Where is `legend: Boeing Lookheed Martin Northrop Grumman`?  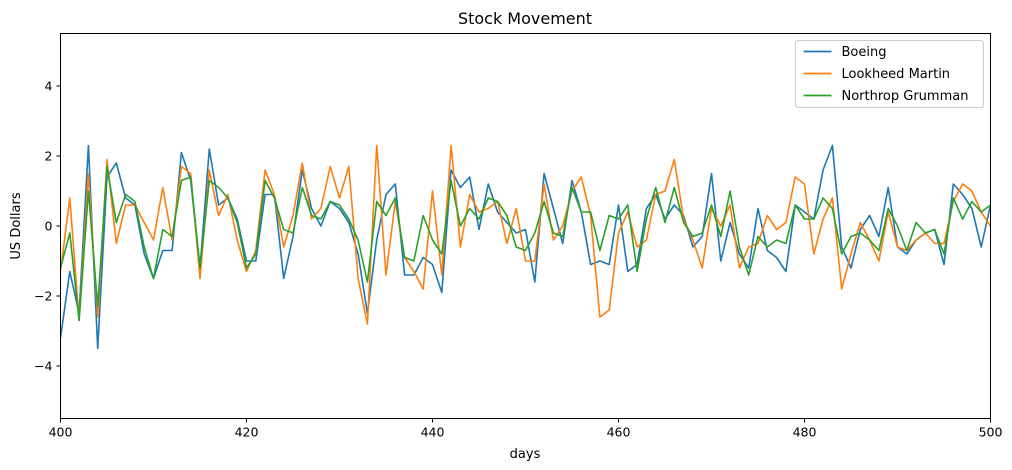
legend: Boeing Lookheed Martin Northrop Grumman is located at coordinates (889, 74).